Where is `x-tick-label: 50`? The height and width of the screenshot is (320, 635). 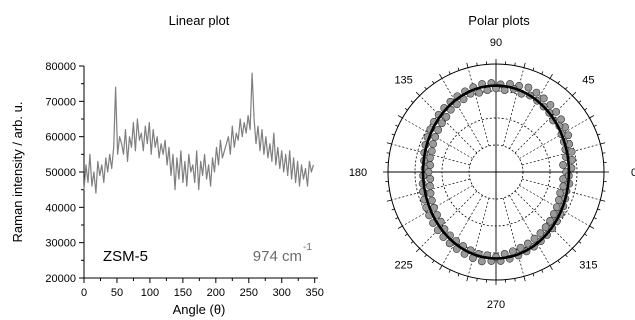 x-tick-label: 50 is located at coordinates (117, 293).